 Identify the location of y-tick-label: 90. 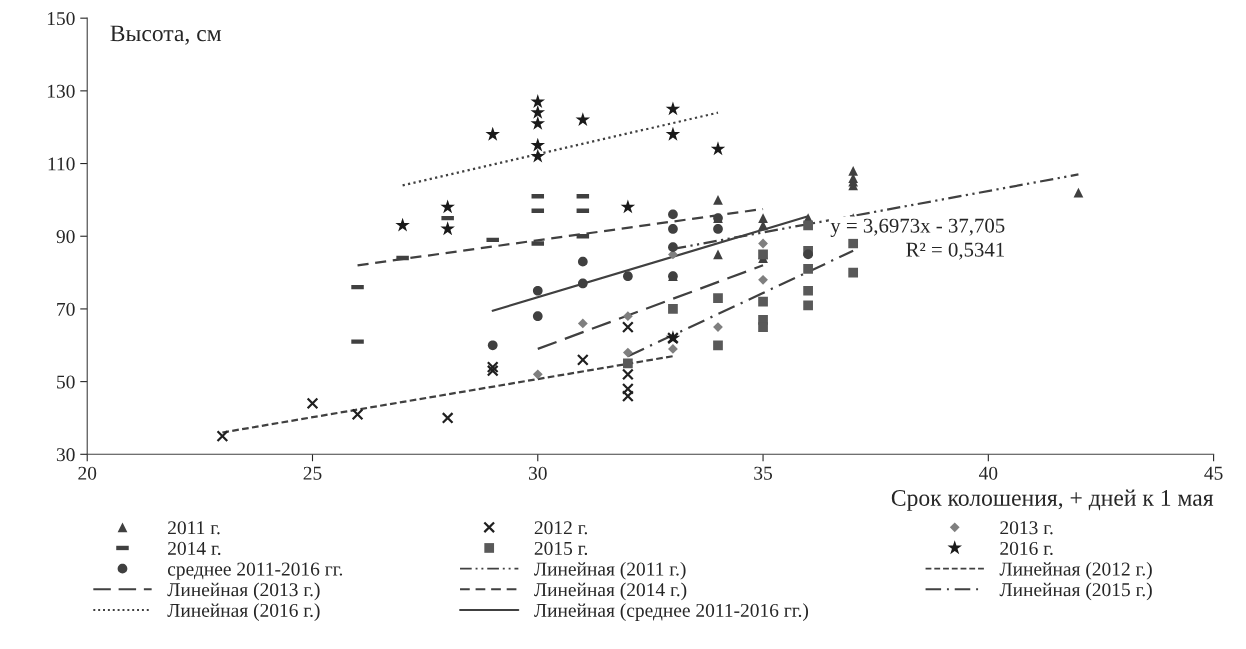
(65, 237).